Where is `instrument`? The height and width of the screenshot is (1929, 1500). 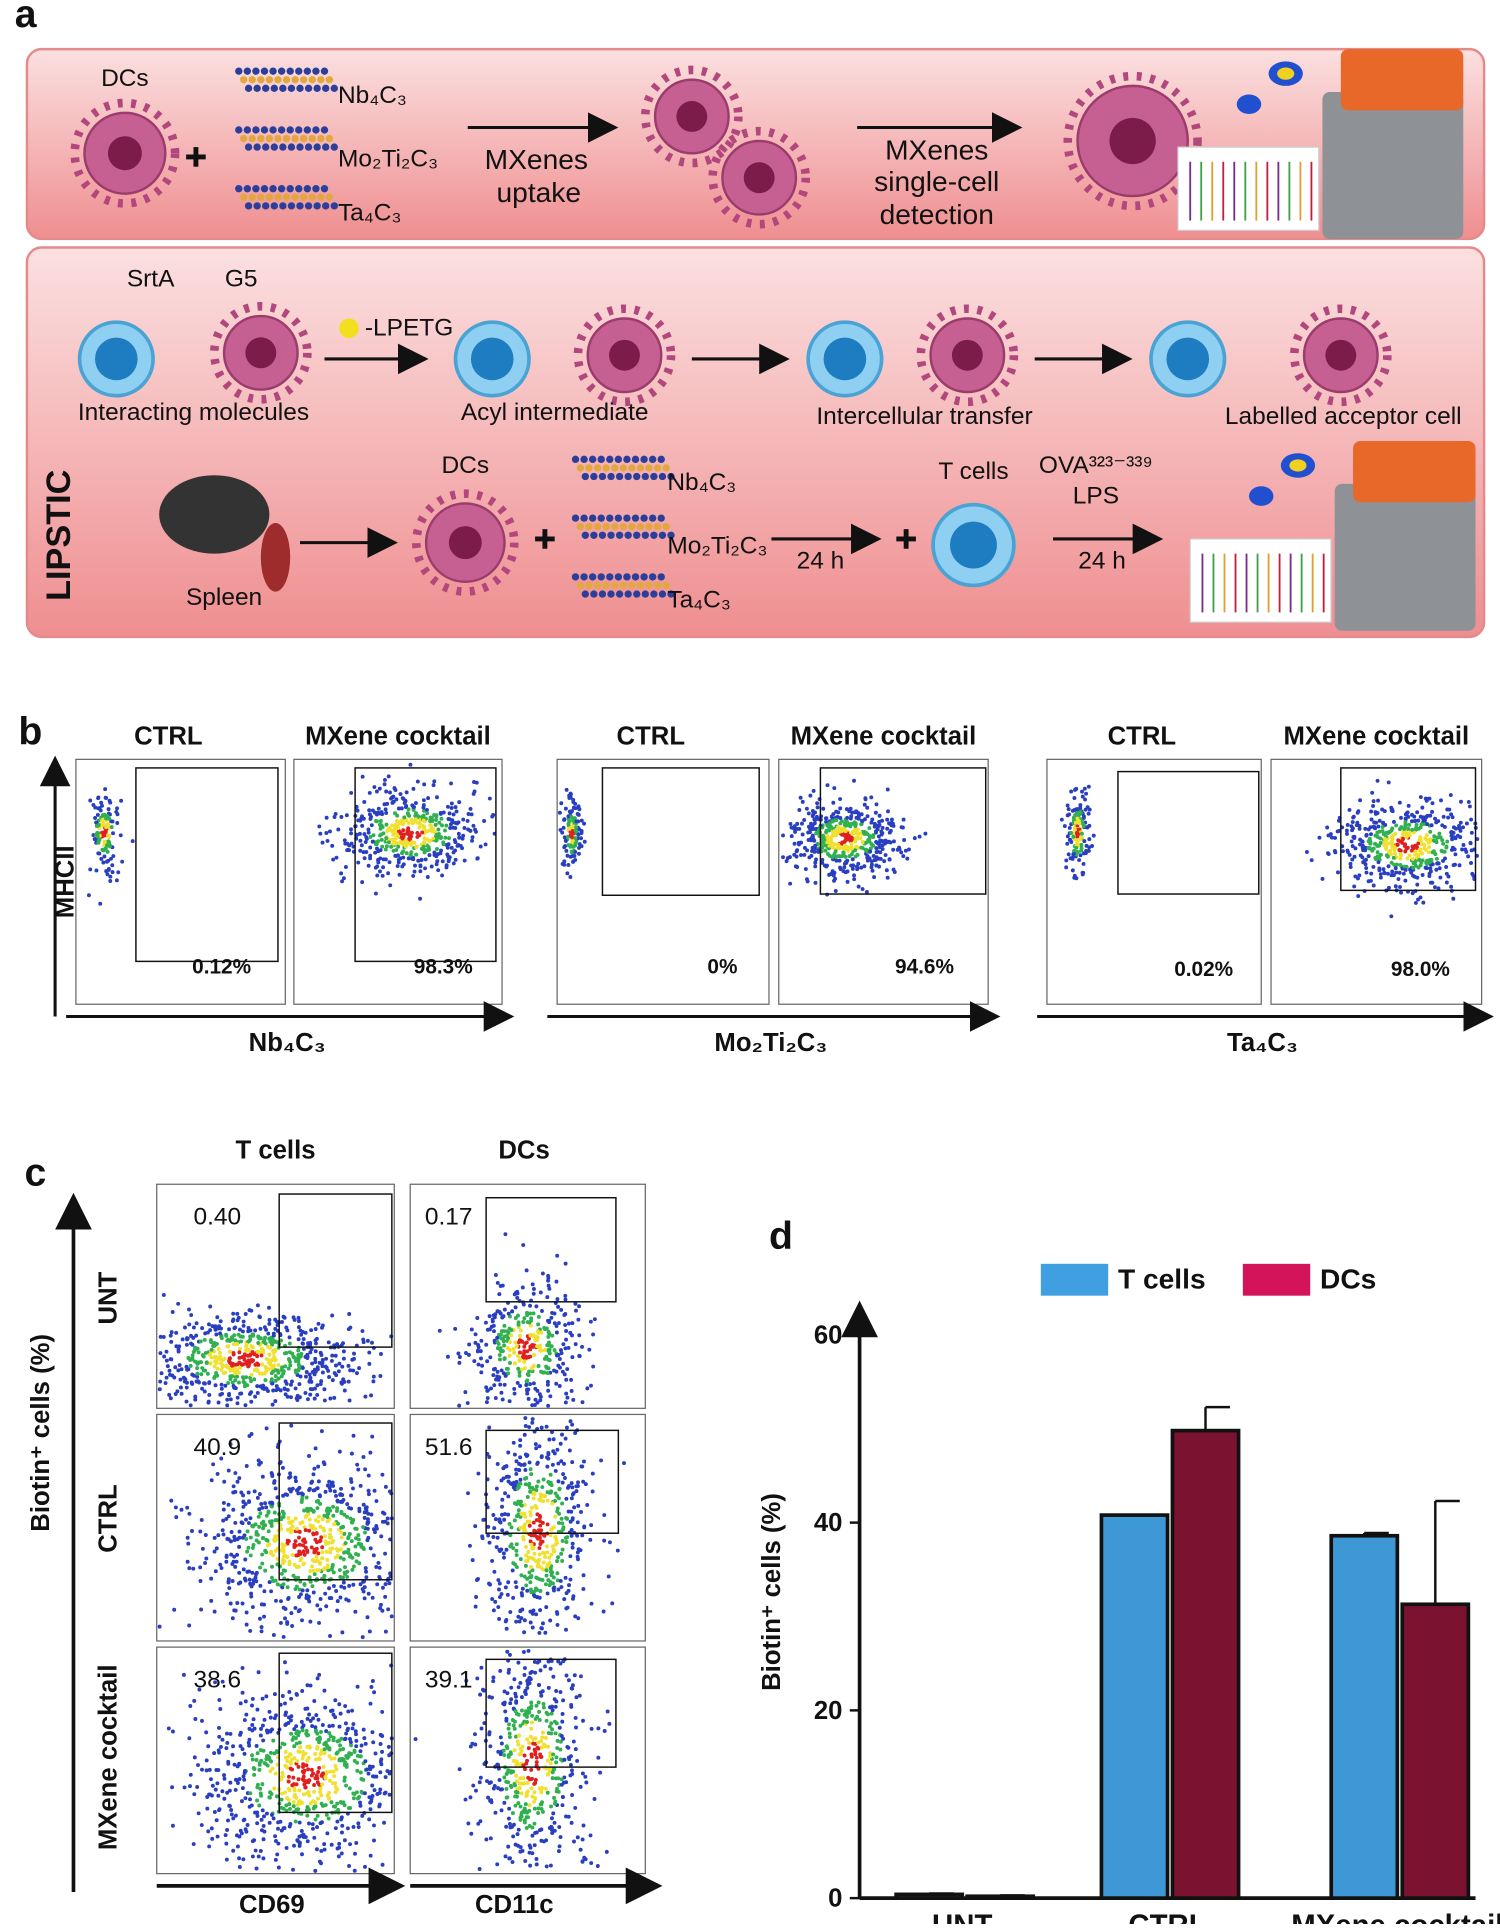
instrument is located at coordinates (1402, 79).